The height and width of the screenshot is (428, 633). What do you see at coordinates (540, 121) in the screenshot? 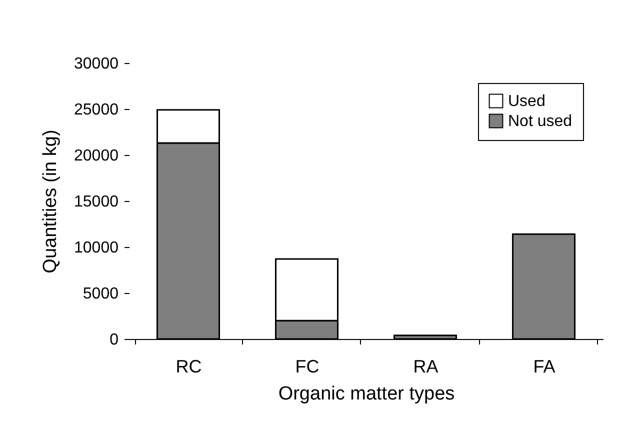
I see `legend-label: Not used` at bounding box center [540, 121].